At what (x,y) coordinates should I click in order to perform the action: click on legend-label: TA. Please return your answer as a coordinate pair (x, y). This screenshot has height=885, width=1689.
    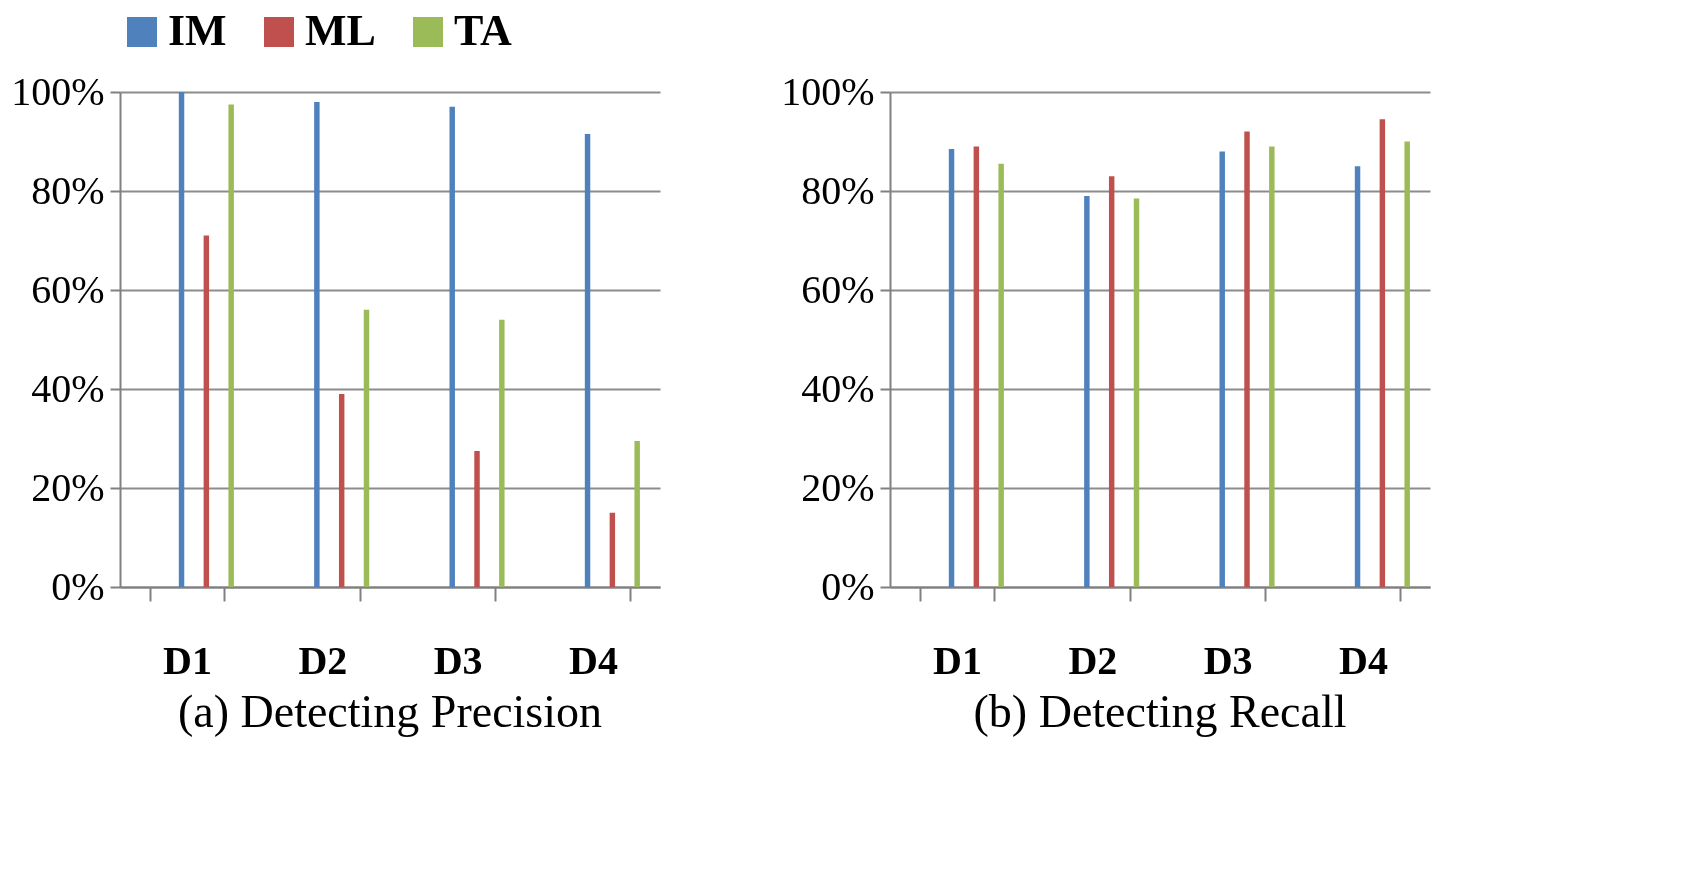
    Looking at the image, I should click on (483, 30).